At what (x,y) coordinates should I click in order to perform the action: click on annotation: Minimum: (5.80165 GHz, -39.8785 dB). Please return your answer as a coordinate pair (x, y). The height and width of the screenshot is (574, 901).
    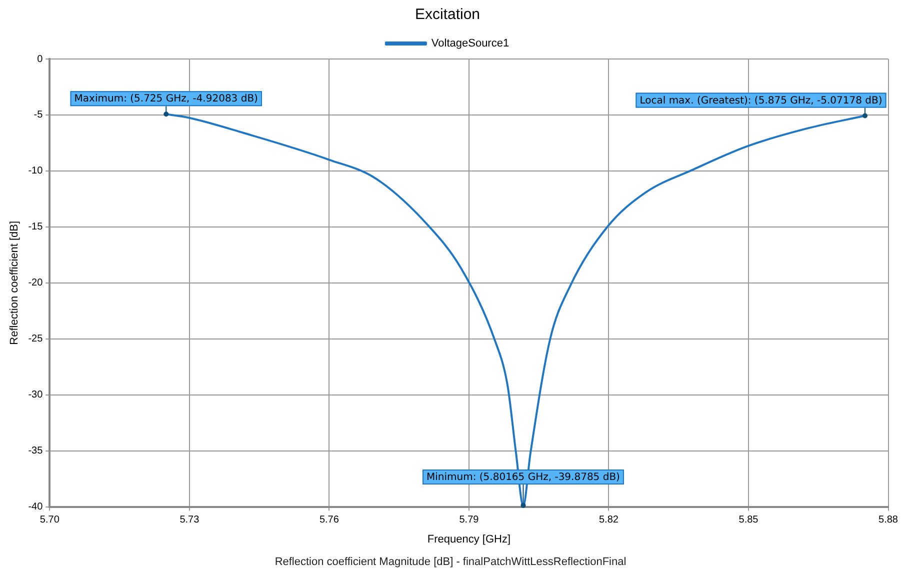
    Looking at the image, I should click on (523, 478).